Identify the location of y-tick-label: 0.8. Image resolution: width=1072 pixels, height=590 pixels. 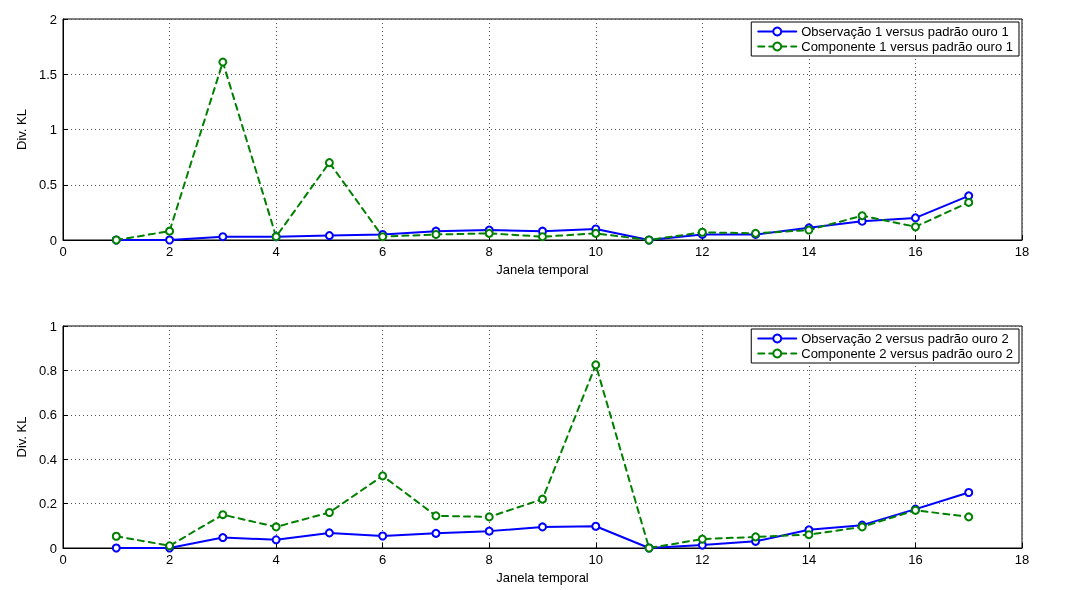
(47, 370).